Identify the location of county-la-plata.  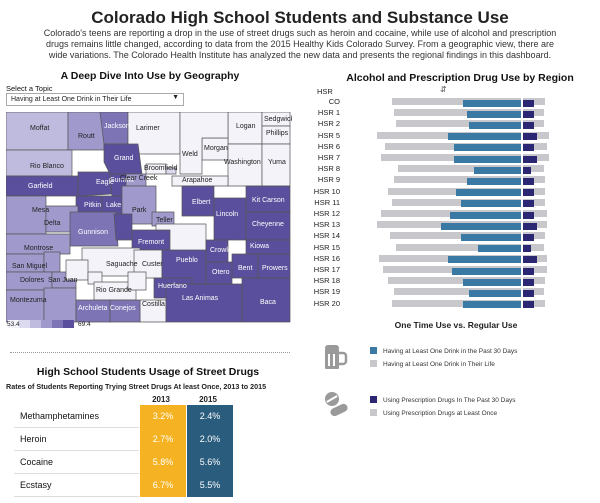
(60, 305).